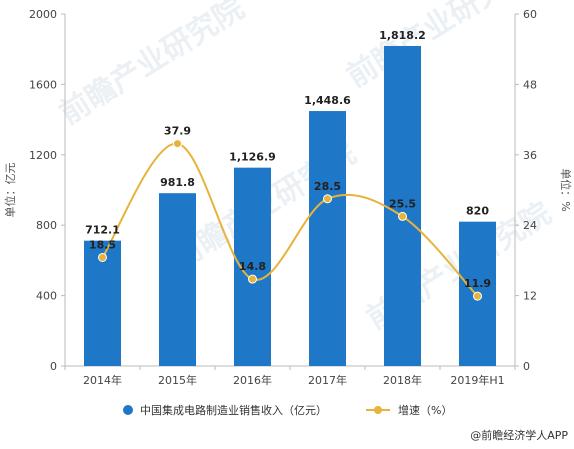 This screenshot has height=449, width=574. I want to click on y-left-tick-label: 800, so click(46, 225).